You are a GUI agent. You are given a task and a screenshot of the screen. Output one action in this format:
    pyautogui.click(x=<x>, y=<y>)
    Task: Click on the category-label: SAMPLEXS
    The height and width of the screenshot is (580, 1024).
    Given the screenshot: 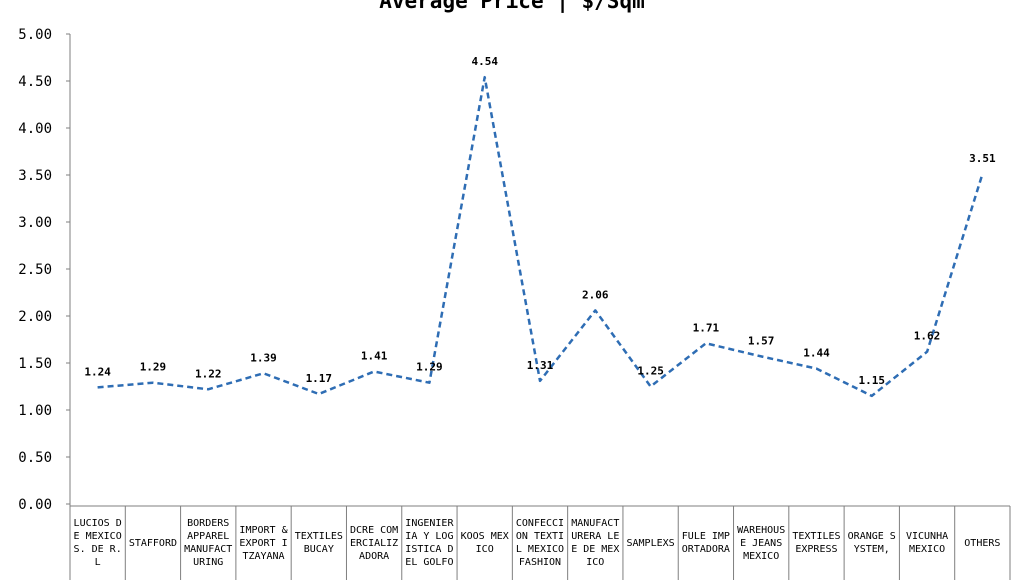 What is the action you would take?
    pyautogui.click(x=650, y=543)
    